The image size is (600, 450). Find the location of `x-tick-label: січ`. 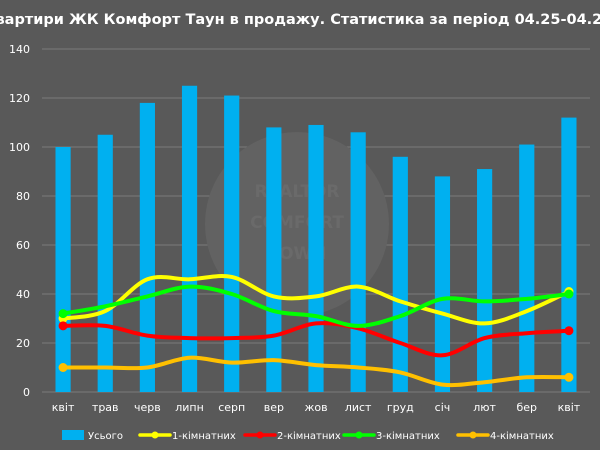

x-tick-label: січ is located at coordinates (443, 407).